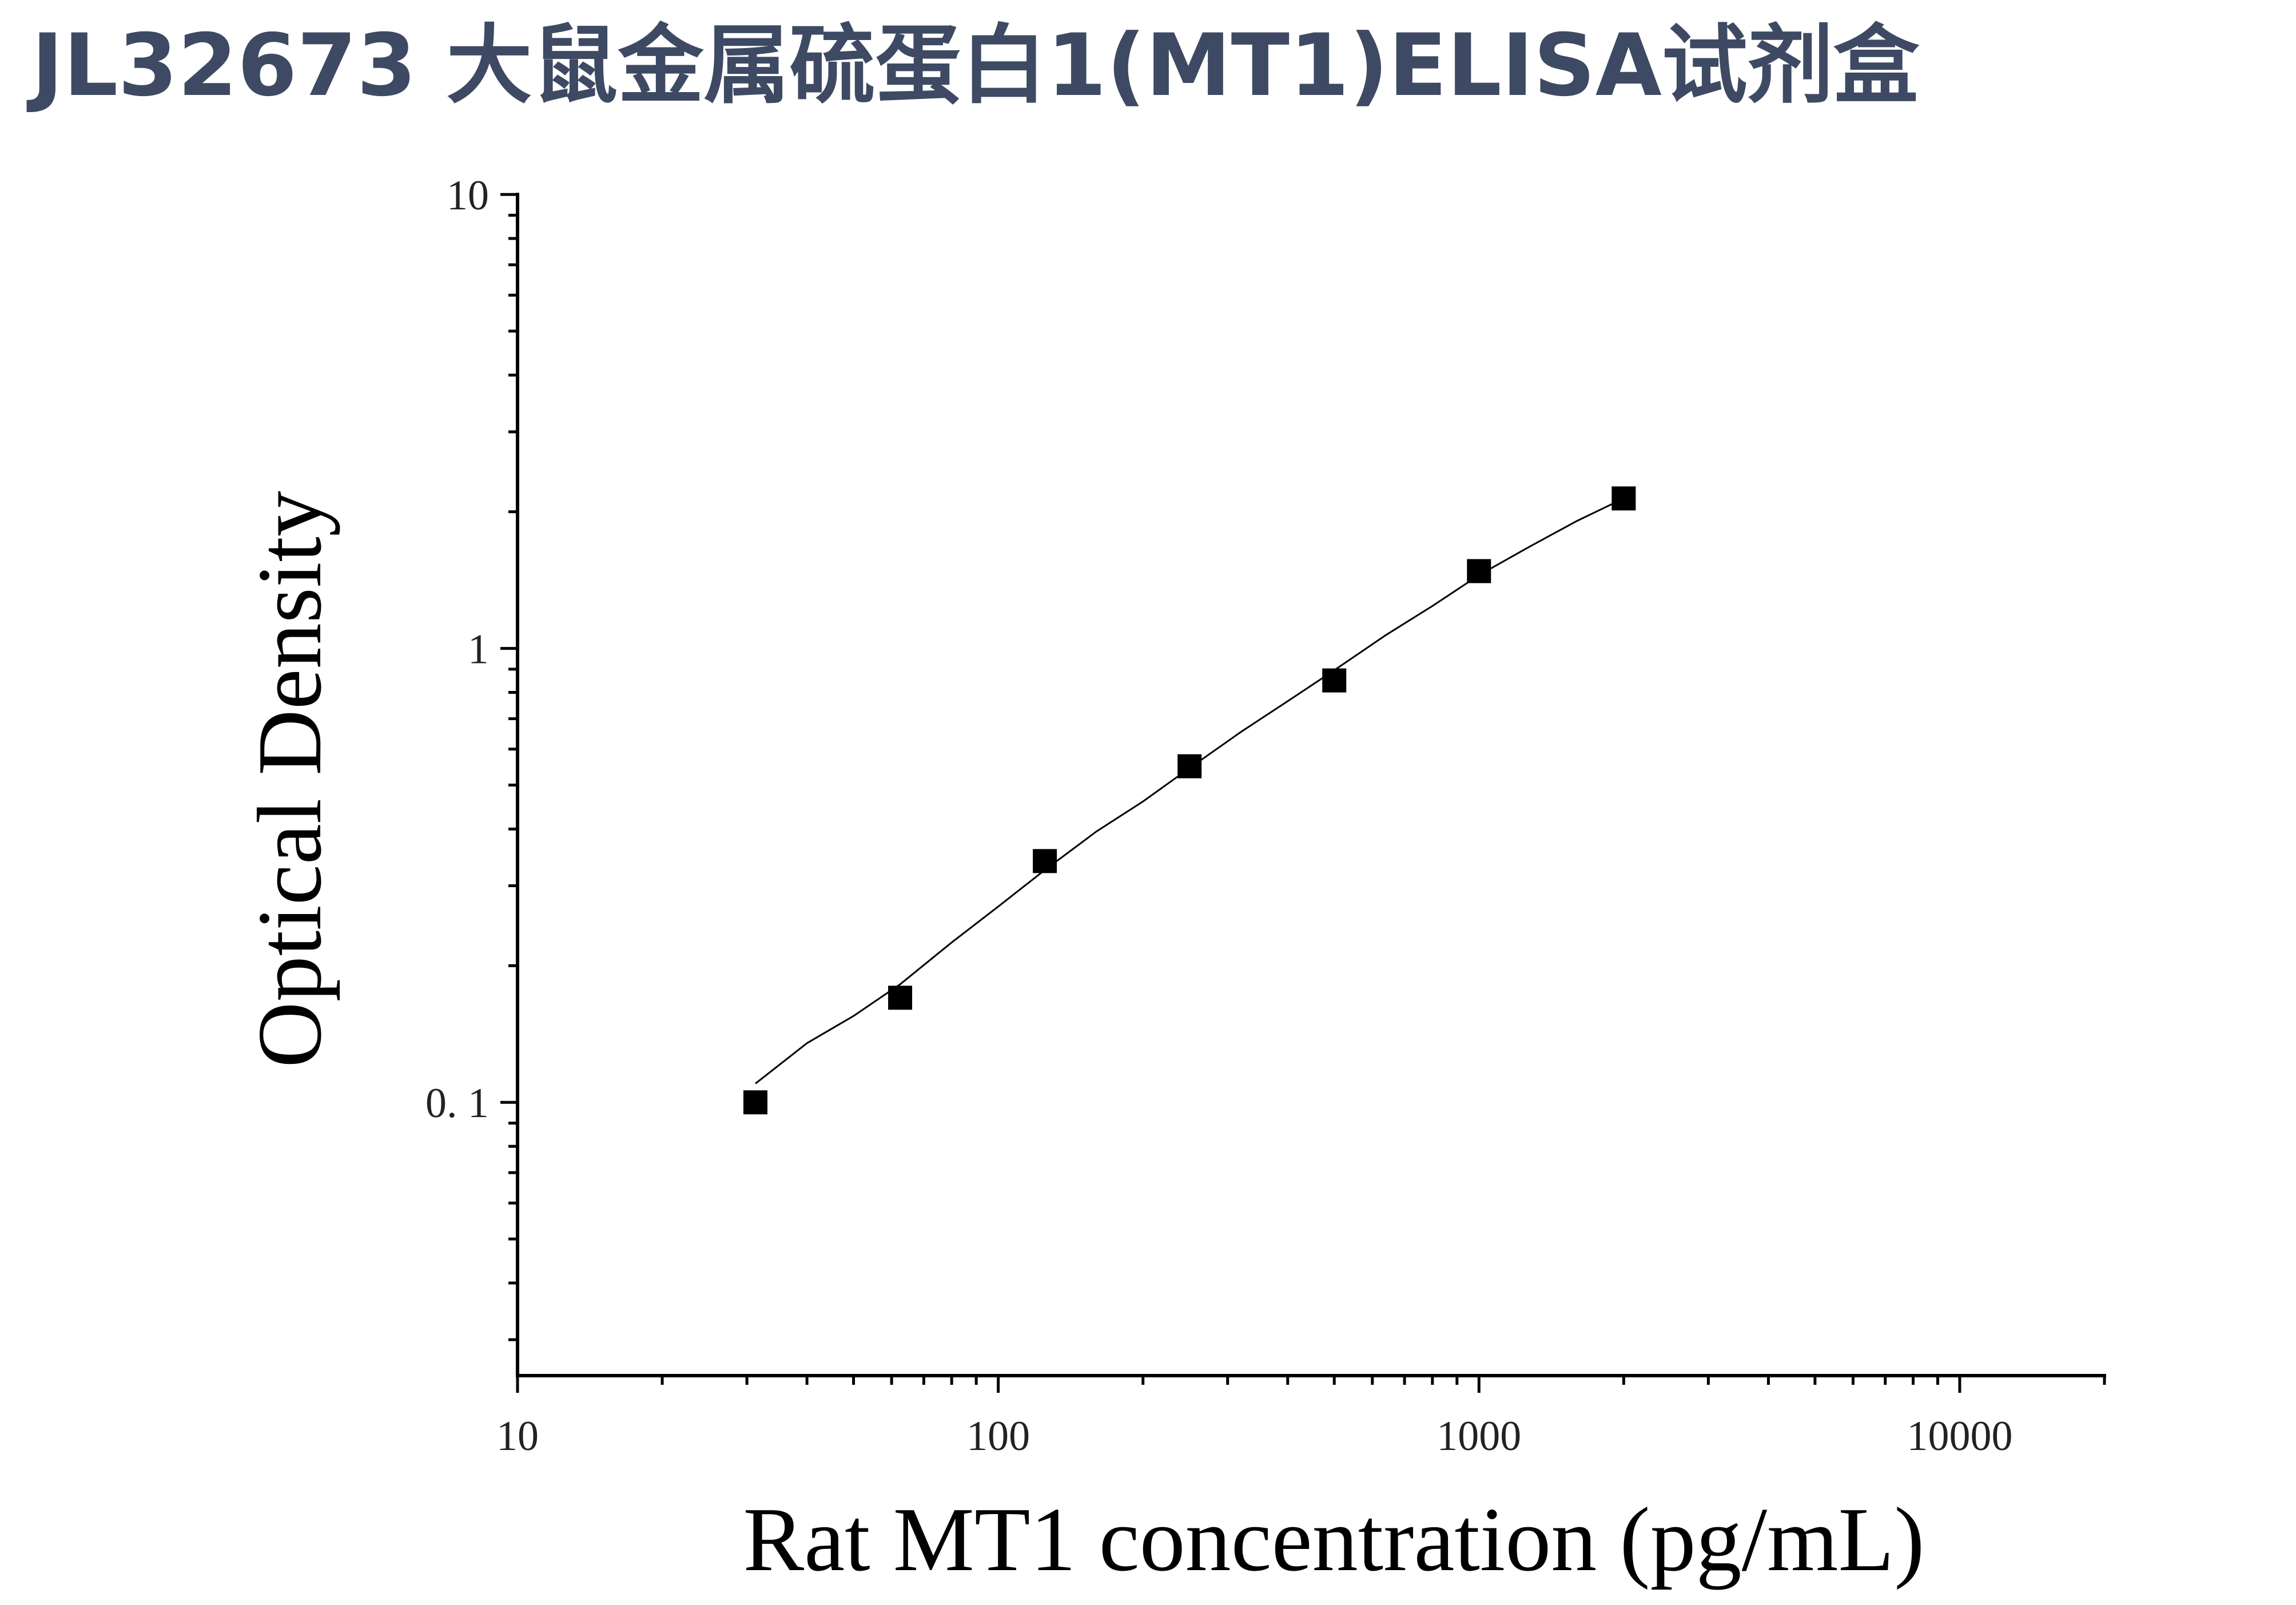 The height and width of the screenshot is (1605, 2296). Describe the element at coordinates (1479, 1436) in the screenshot. I see `x-tick-label: 1000` at that location.